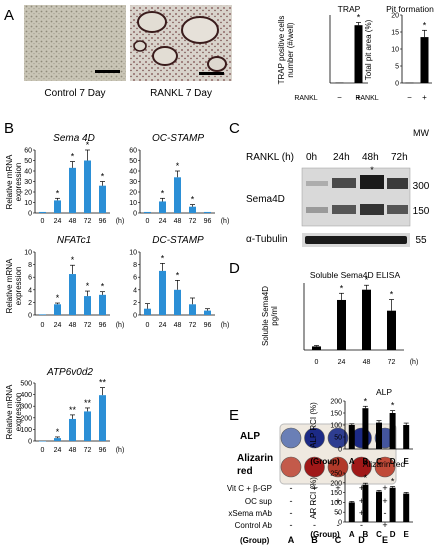 The height and width of the screenshot is (550, 434). What do you see at coordinates (28, 161) in the screenshot?
I see `y-tick-label: 50` at bounding box center [28, 161].